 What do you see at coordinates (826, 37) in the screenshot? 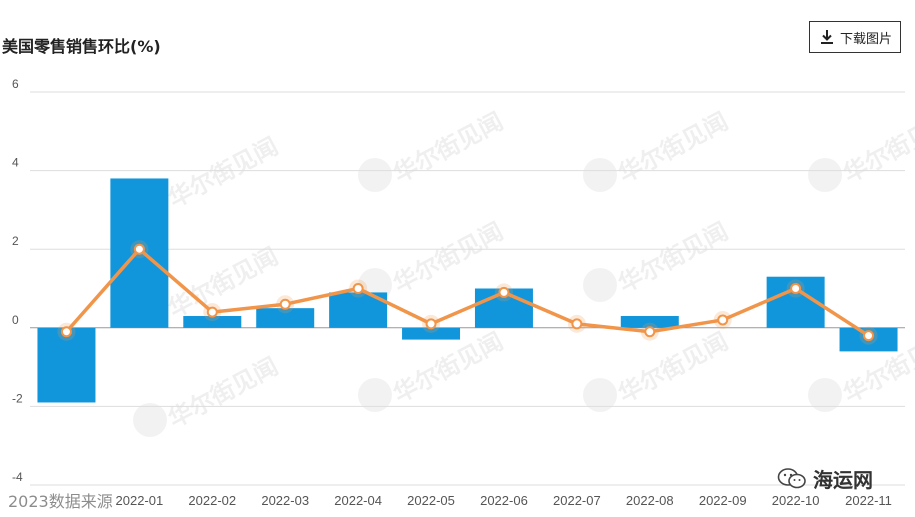
I see `download-icon` at bounding box center [826, 37].